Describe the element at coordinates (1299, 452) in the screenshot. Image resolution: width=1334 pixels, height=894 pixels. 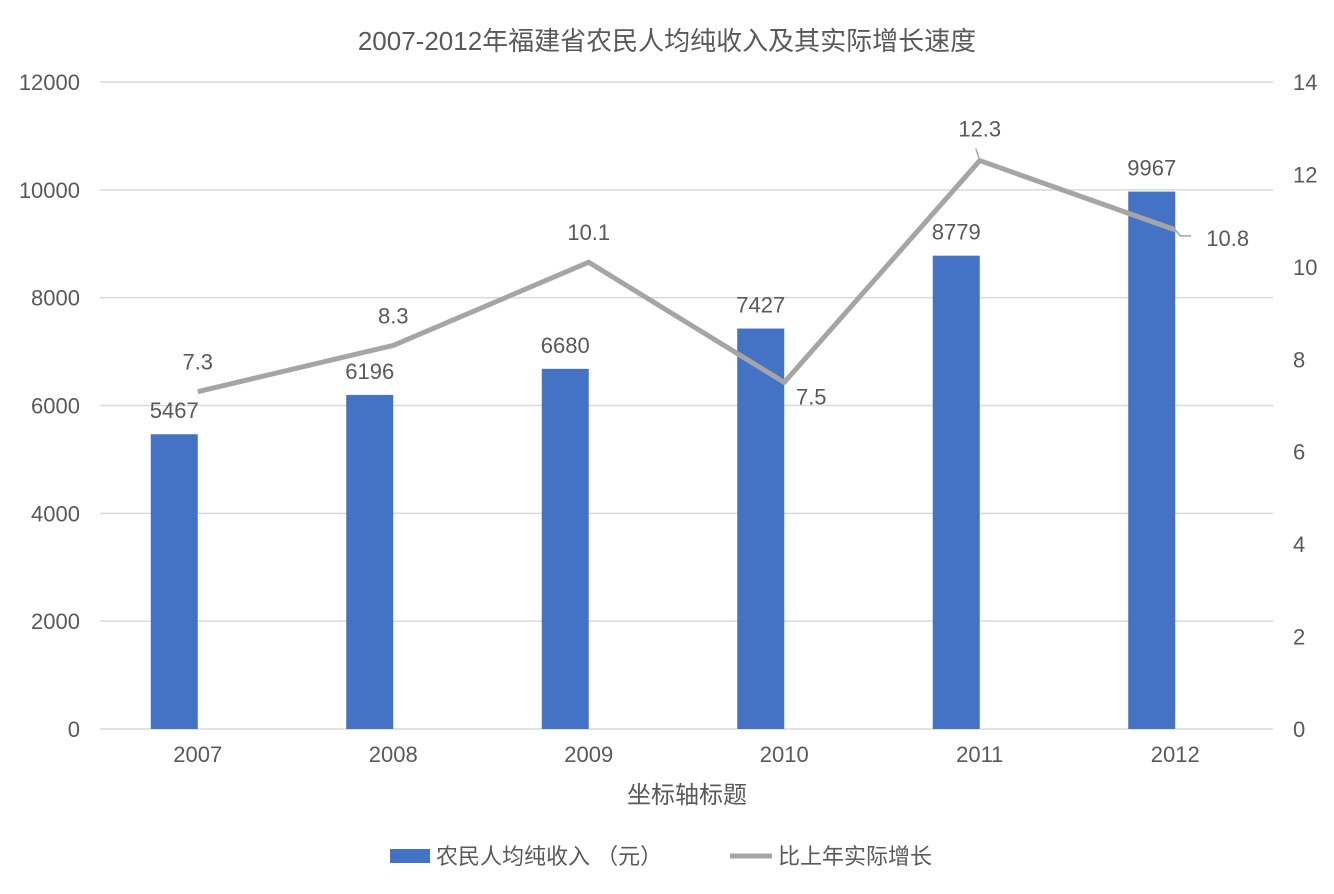
I see `right-tick-label: 6` at that location.